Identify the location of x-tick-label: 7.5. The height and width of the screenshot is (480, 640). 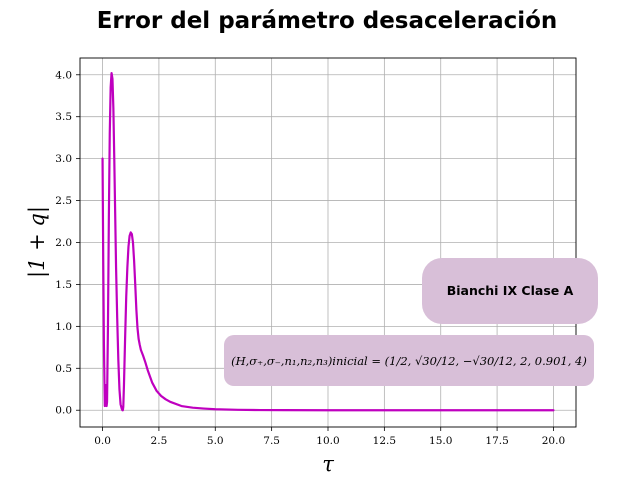
(271, 441).